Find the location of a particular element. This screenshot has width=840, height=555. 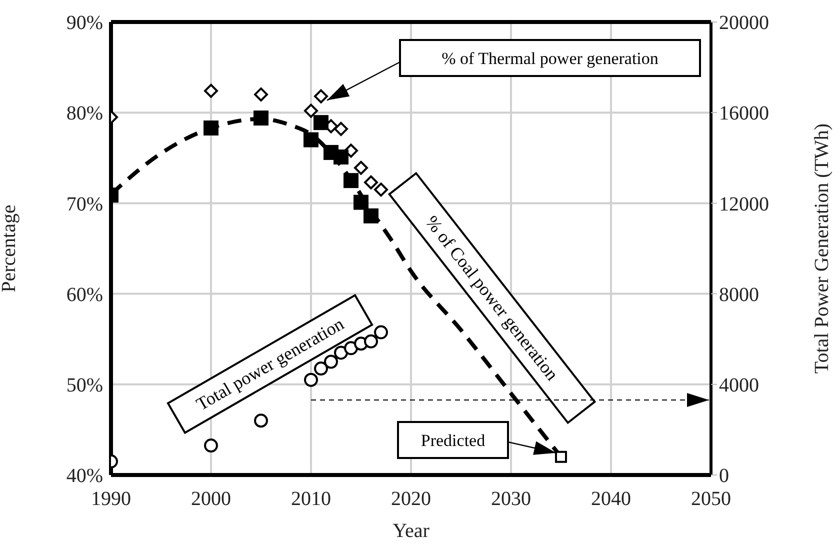

x-tick-label: 2050 is located at coordinates (711, 499).